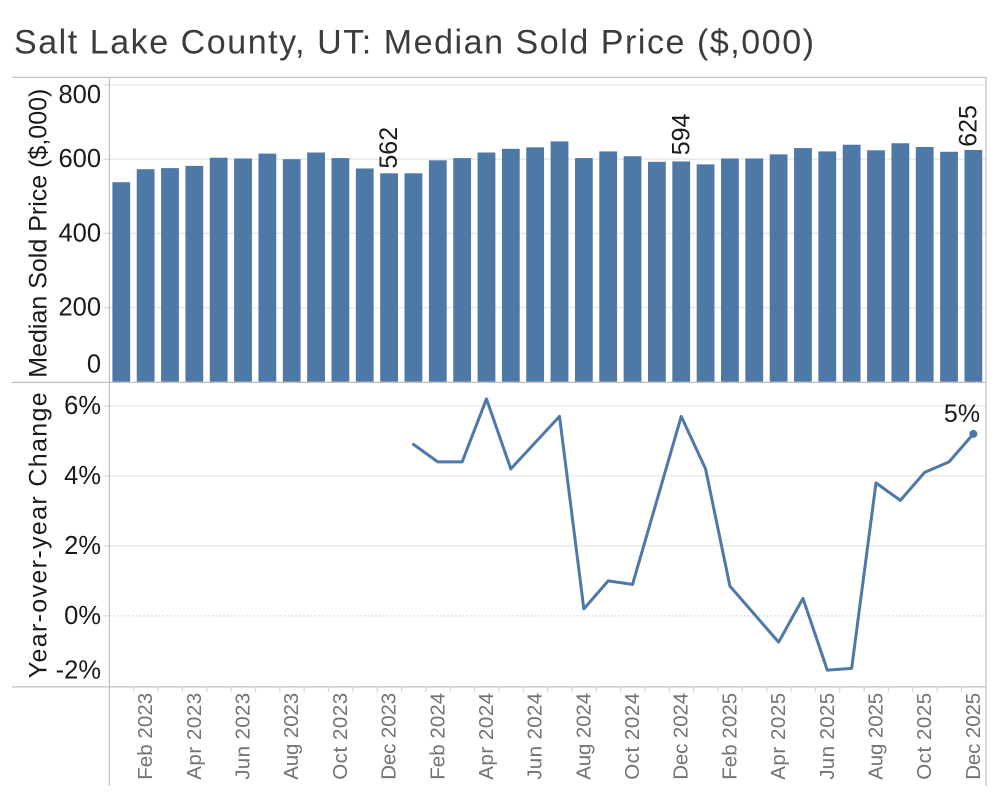 The image size is (1000, 800). I want to click on svg-text: Aug 2025, so click(875, 736).